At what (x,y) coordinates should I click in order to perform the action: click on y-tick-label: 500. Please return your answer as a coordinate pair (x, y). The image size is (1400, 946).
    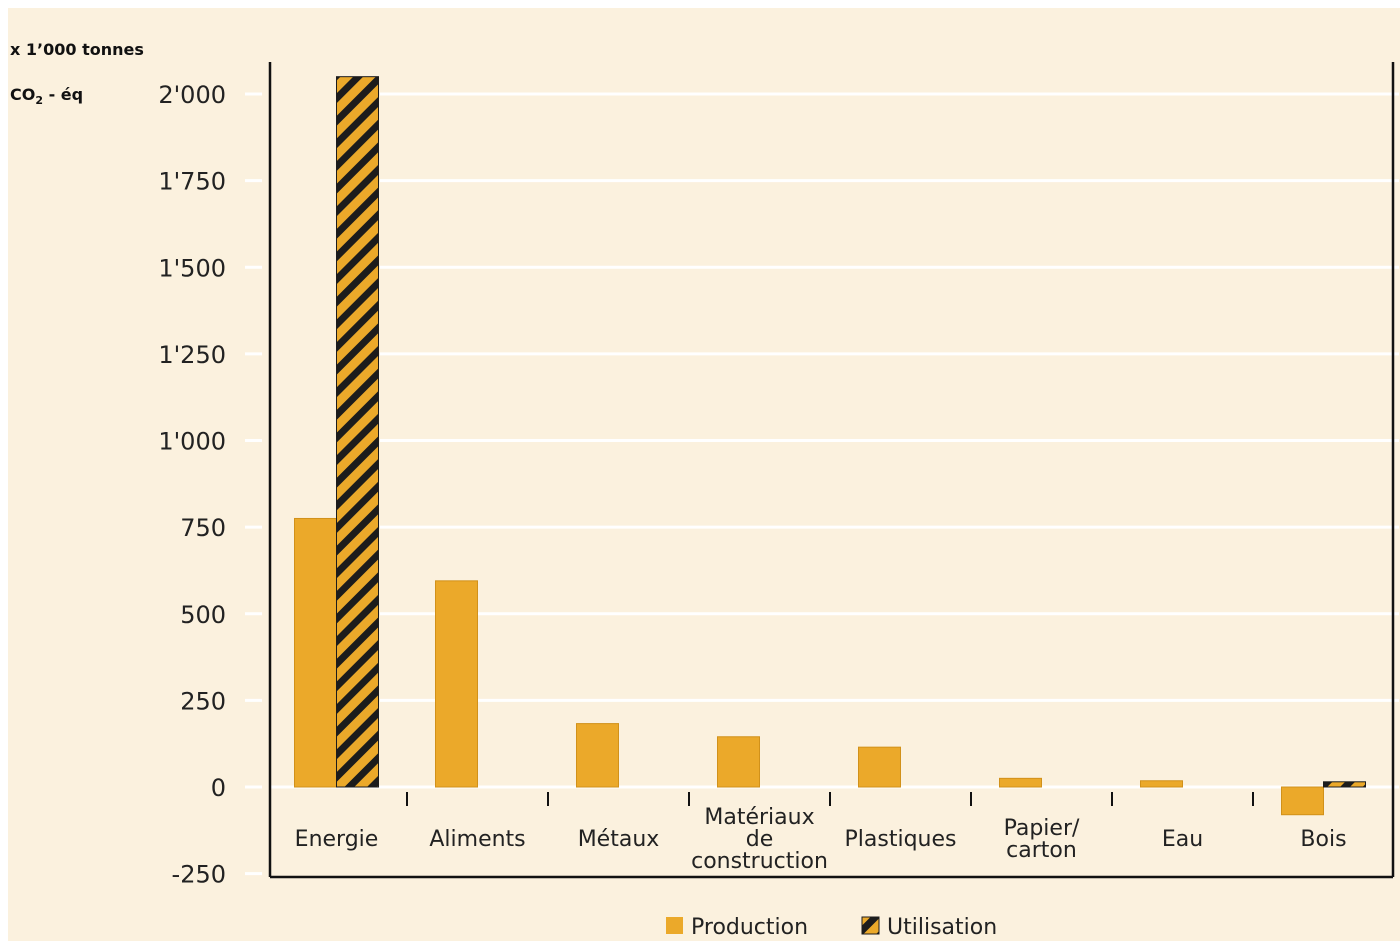
    Looking at the image, I should click on (203, 615).